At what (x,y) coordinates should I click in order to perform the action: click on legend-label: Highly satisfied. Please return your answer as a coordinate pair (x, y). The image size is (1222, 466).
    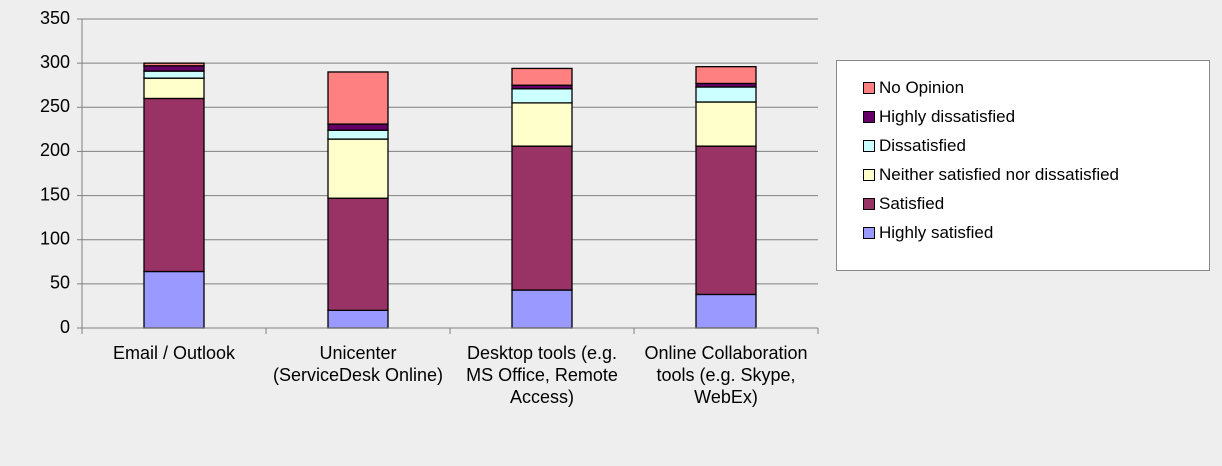
    Looking at the image, I should click on (936, 232).